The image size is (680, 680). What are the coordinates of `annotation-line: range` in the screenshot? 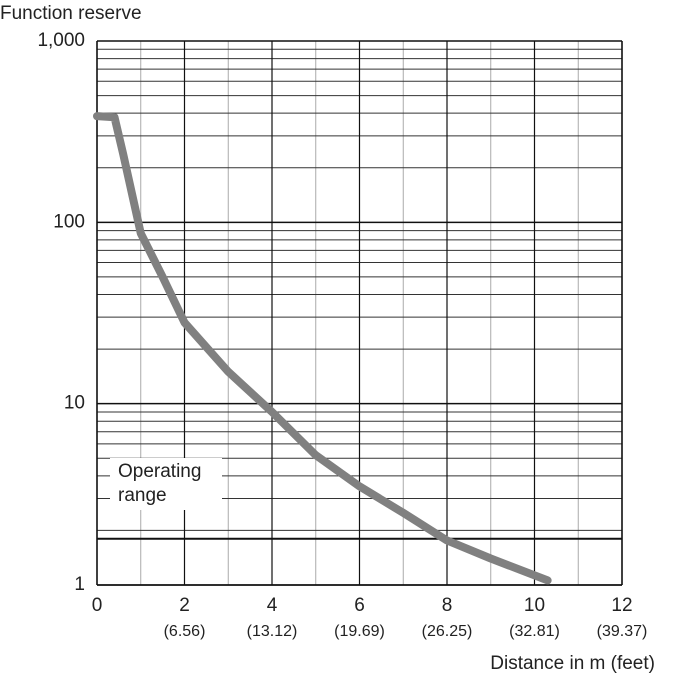 It's located at (142, 495).